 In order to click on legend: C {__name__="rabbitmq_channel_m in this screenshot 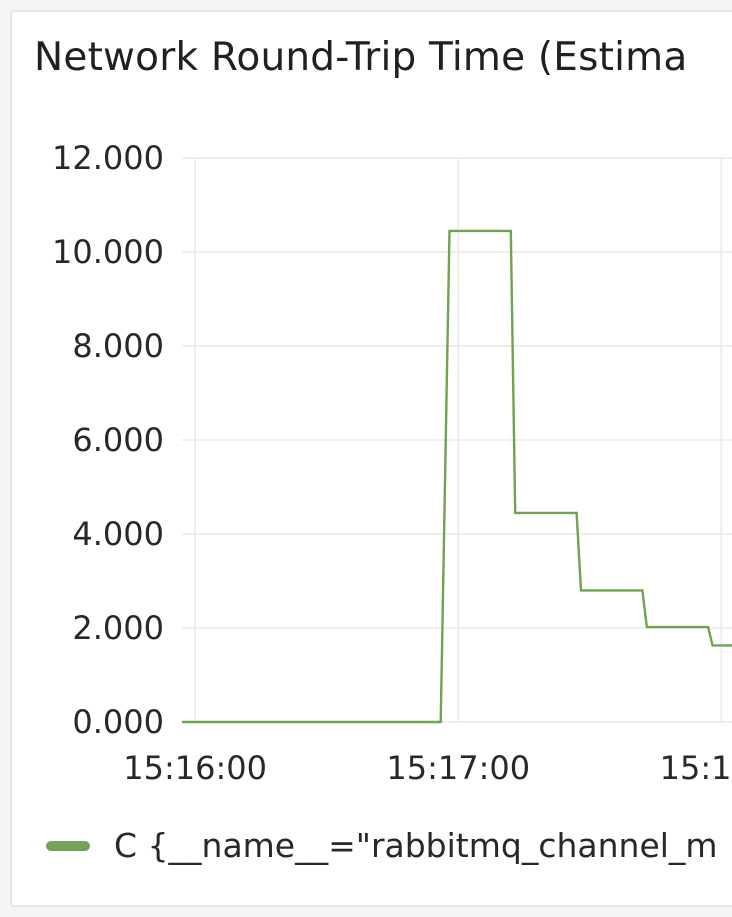, I will do `click(382, 845)`.